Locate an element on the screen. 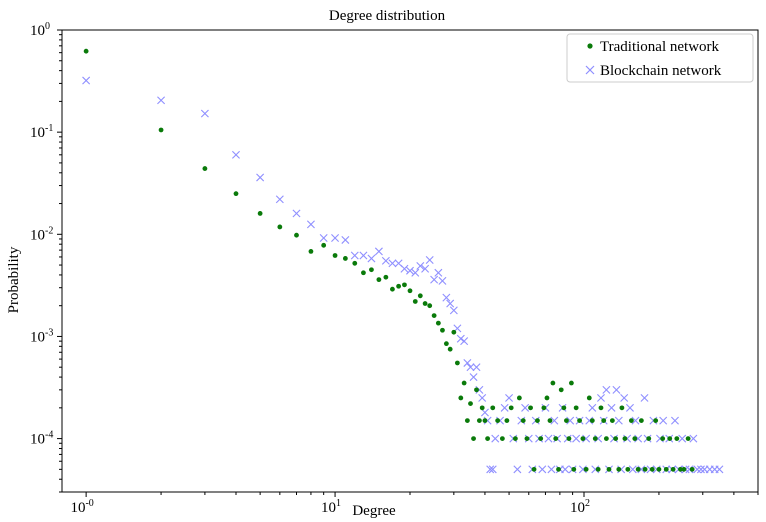 This screenshot has width=766, height=522. x-axis-label: Degree is located at coordinates (374, 511).